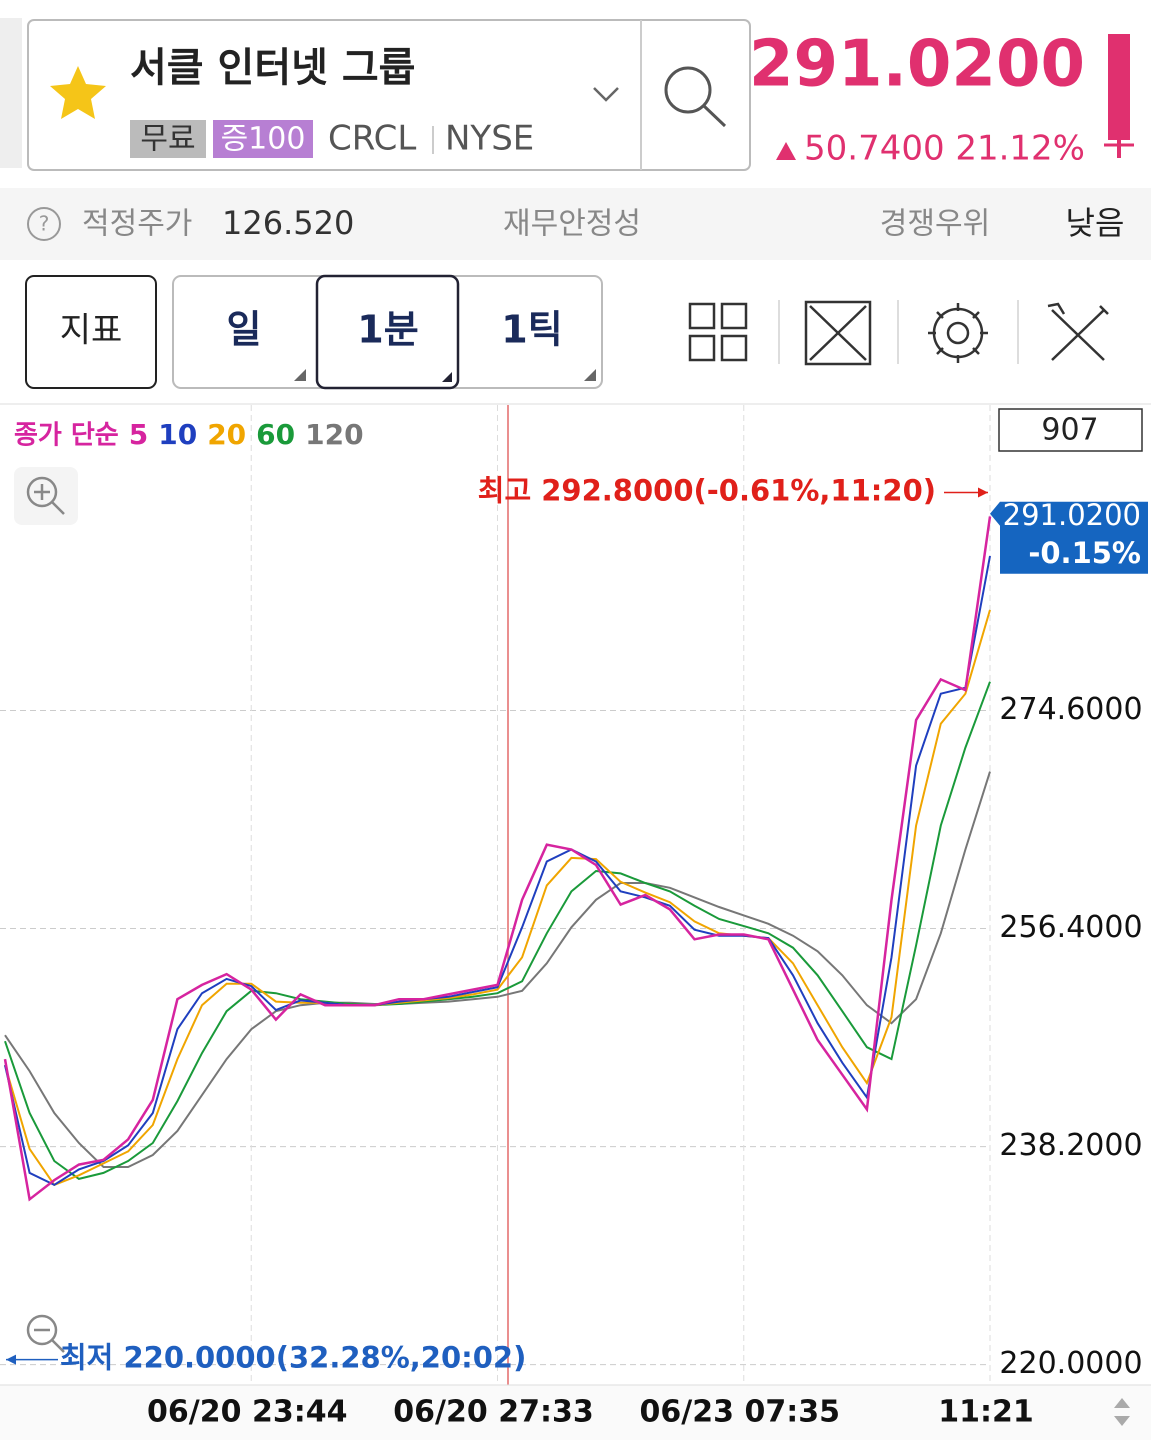 Image resolution: width=1151 pixels, height=1444 pixels. Describe the element at coordinates (275, 434) in the screenshot. I see `legend-entry: 60` at that location.